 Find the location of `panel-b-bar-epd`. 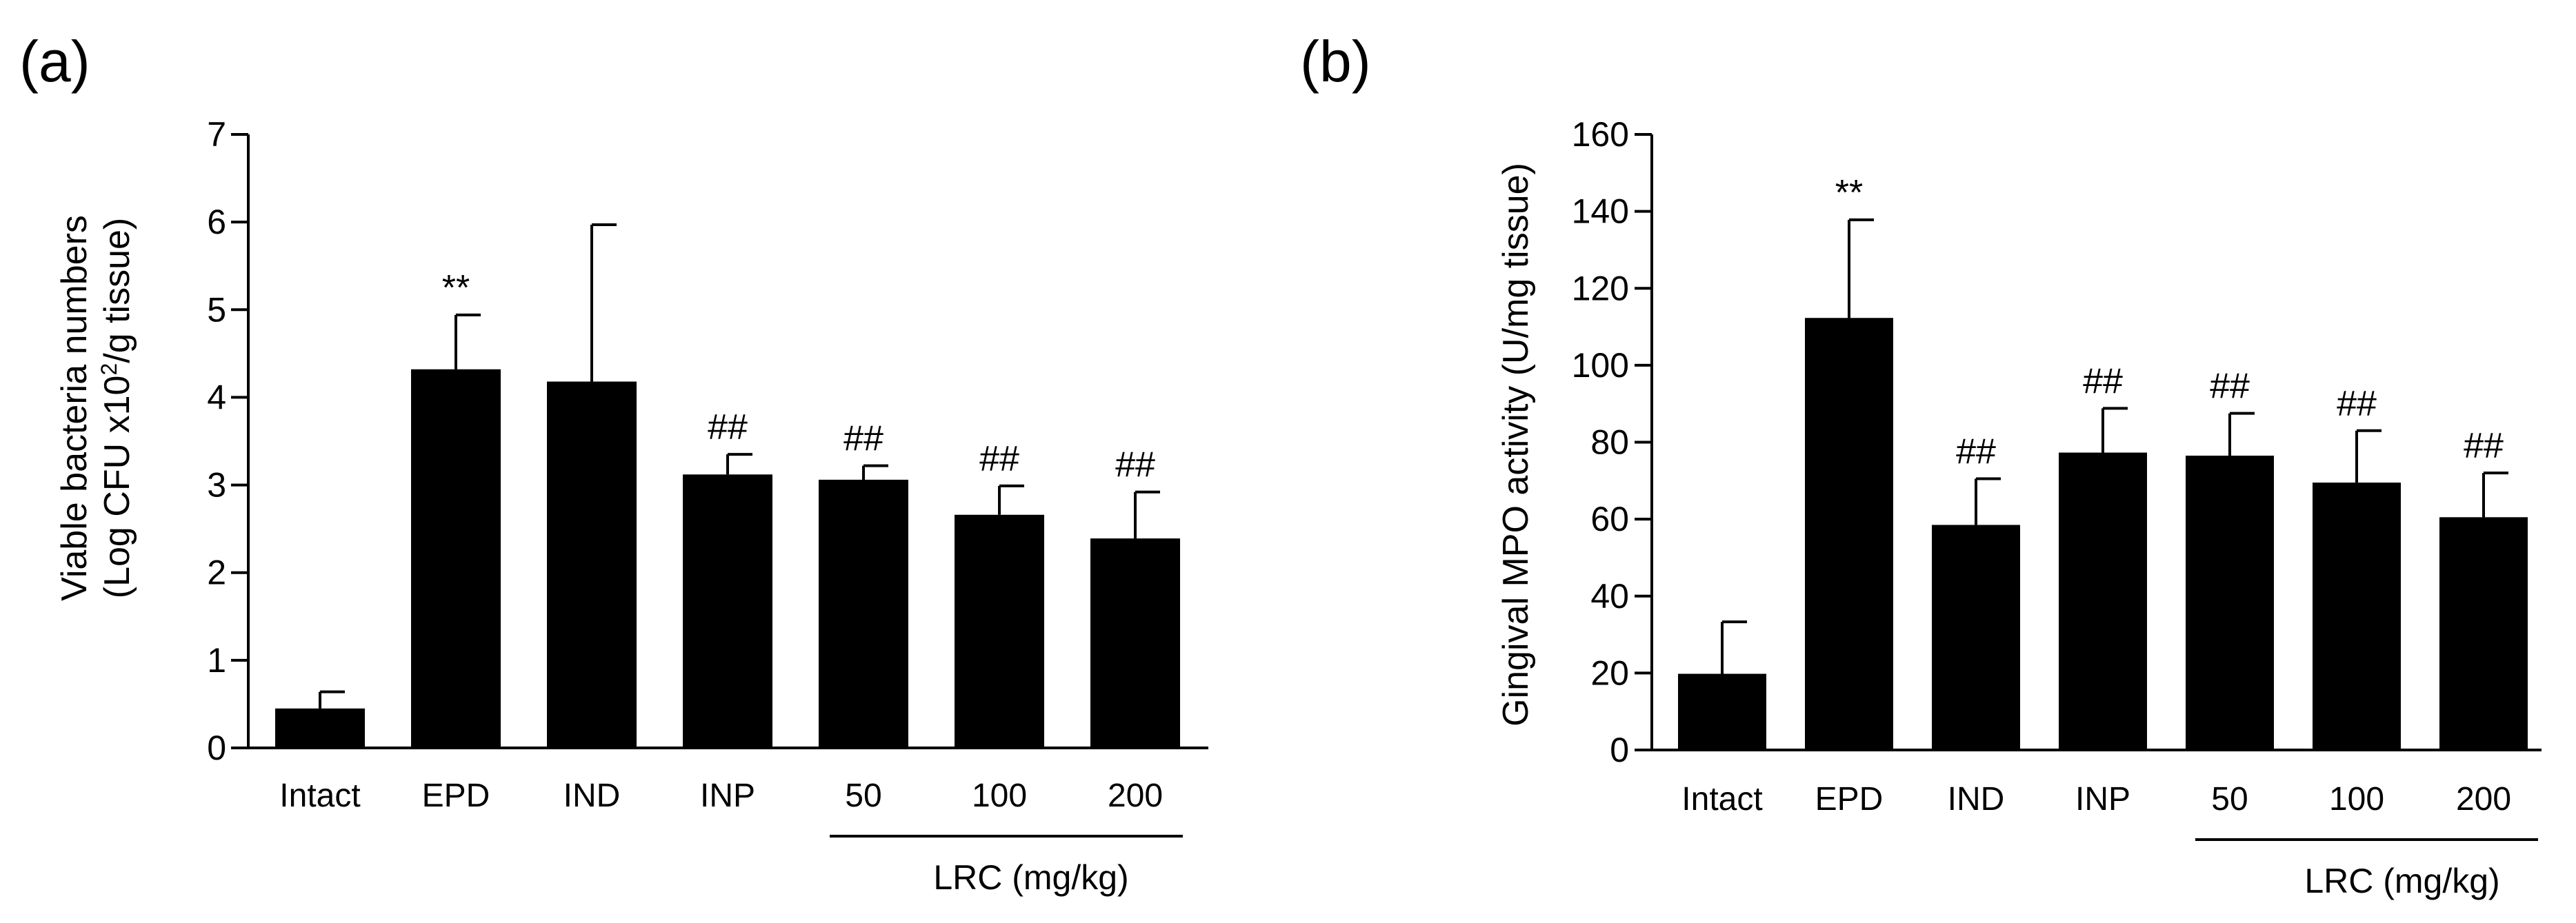

panel-b-bar-epd is located at coordinates (1849, 534).